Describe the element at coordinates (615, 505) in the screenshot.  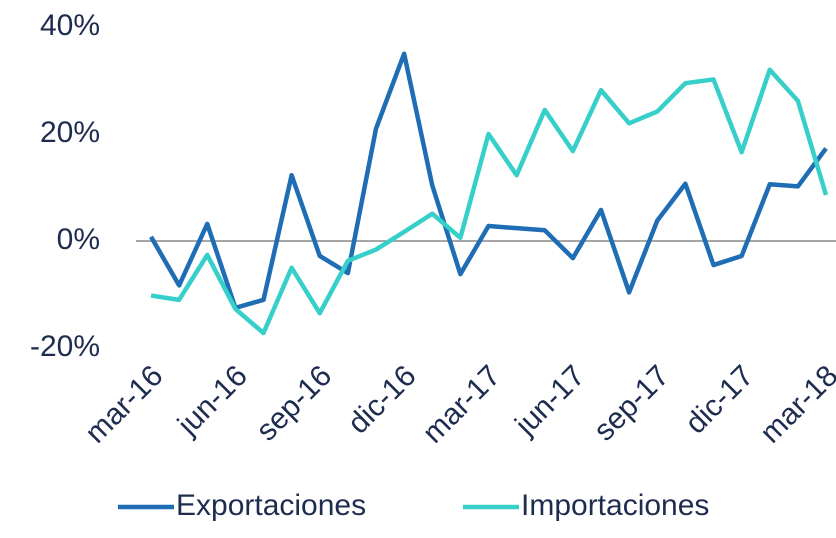
I see `legend-label: Importaciones` at that location.